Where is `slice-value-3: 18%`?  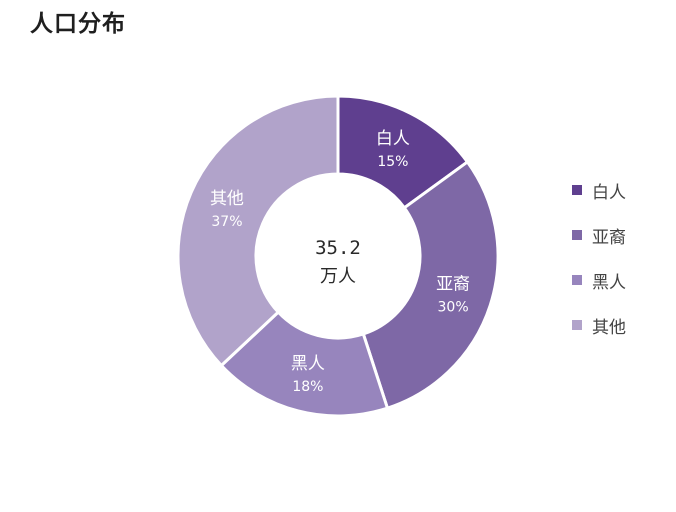 slice-value-3: 18% is located at coordinates (307, 387).